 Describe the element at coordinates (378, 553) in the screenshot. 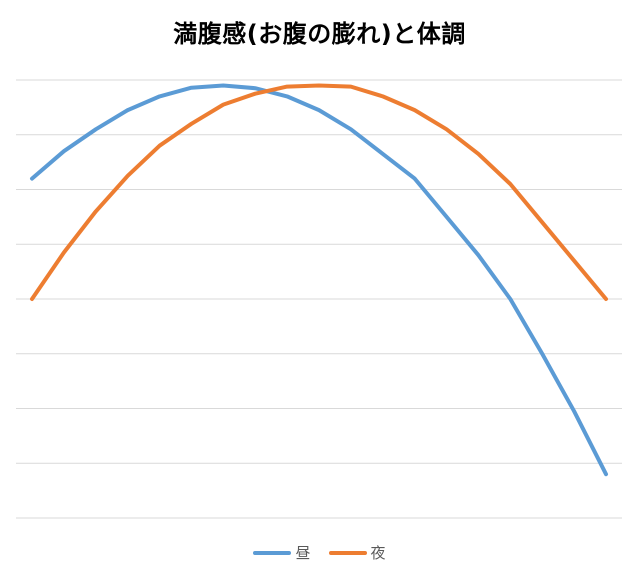

I see `legend-label-series-2: 夜` at that location.